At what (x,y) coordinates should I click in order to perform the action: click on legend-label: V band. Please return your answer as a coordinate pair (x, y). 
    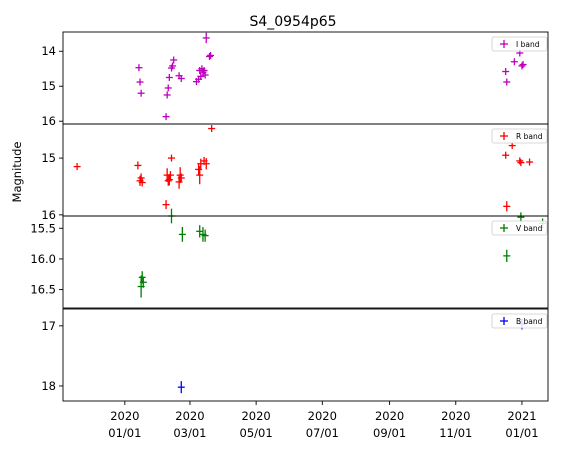
    Looking at the image, I should click on (529, 228).